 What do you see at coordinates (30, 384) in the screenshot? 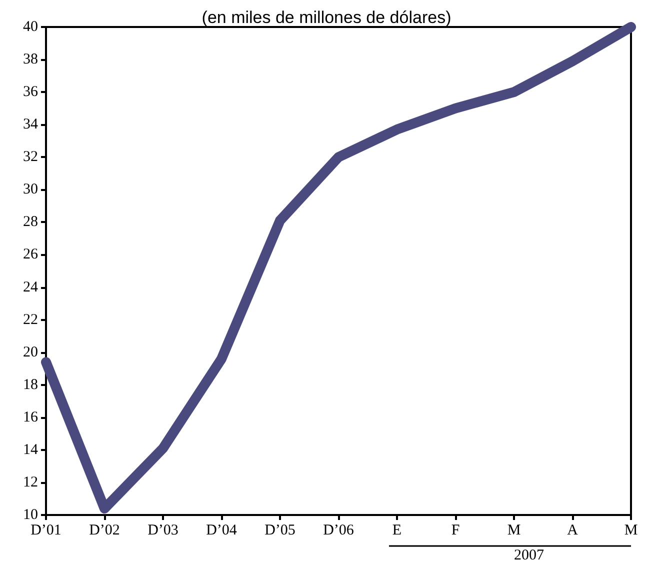
I see `y-tick-label: 18` at bounding box center [30, 384].